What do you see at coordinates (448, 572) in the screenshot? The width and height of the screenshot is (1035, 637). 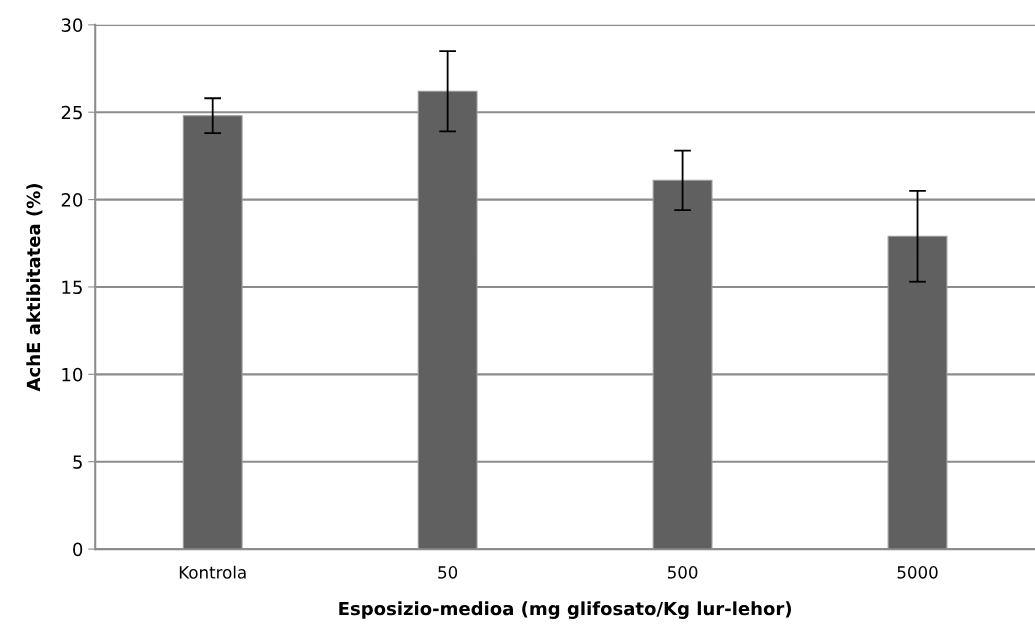 I see `x-tick-label: 50` at bounding box center [448, 572].